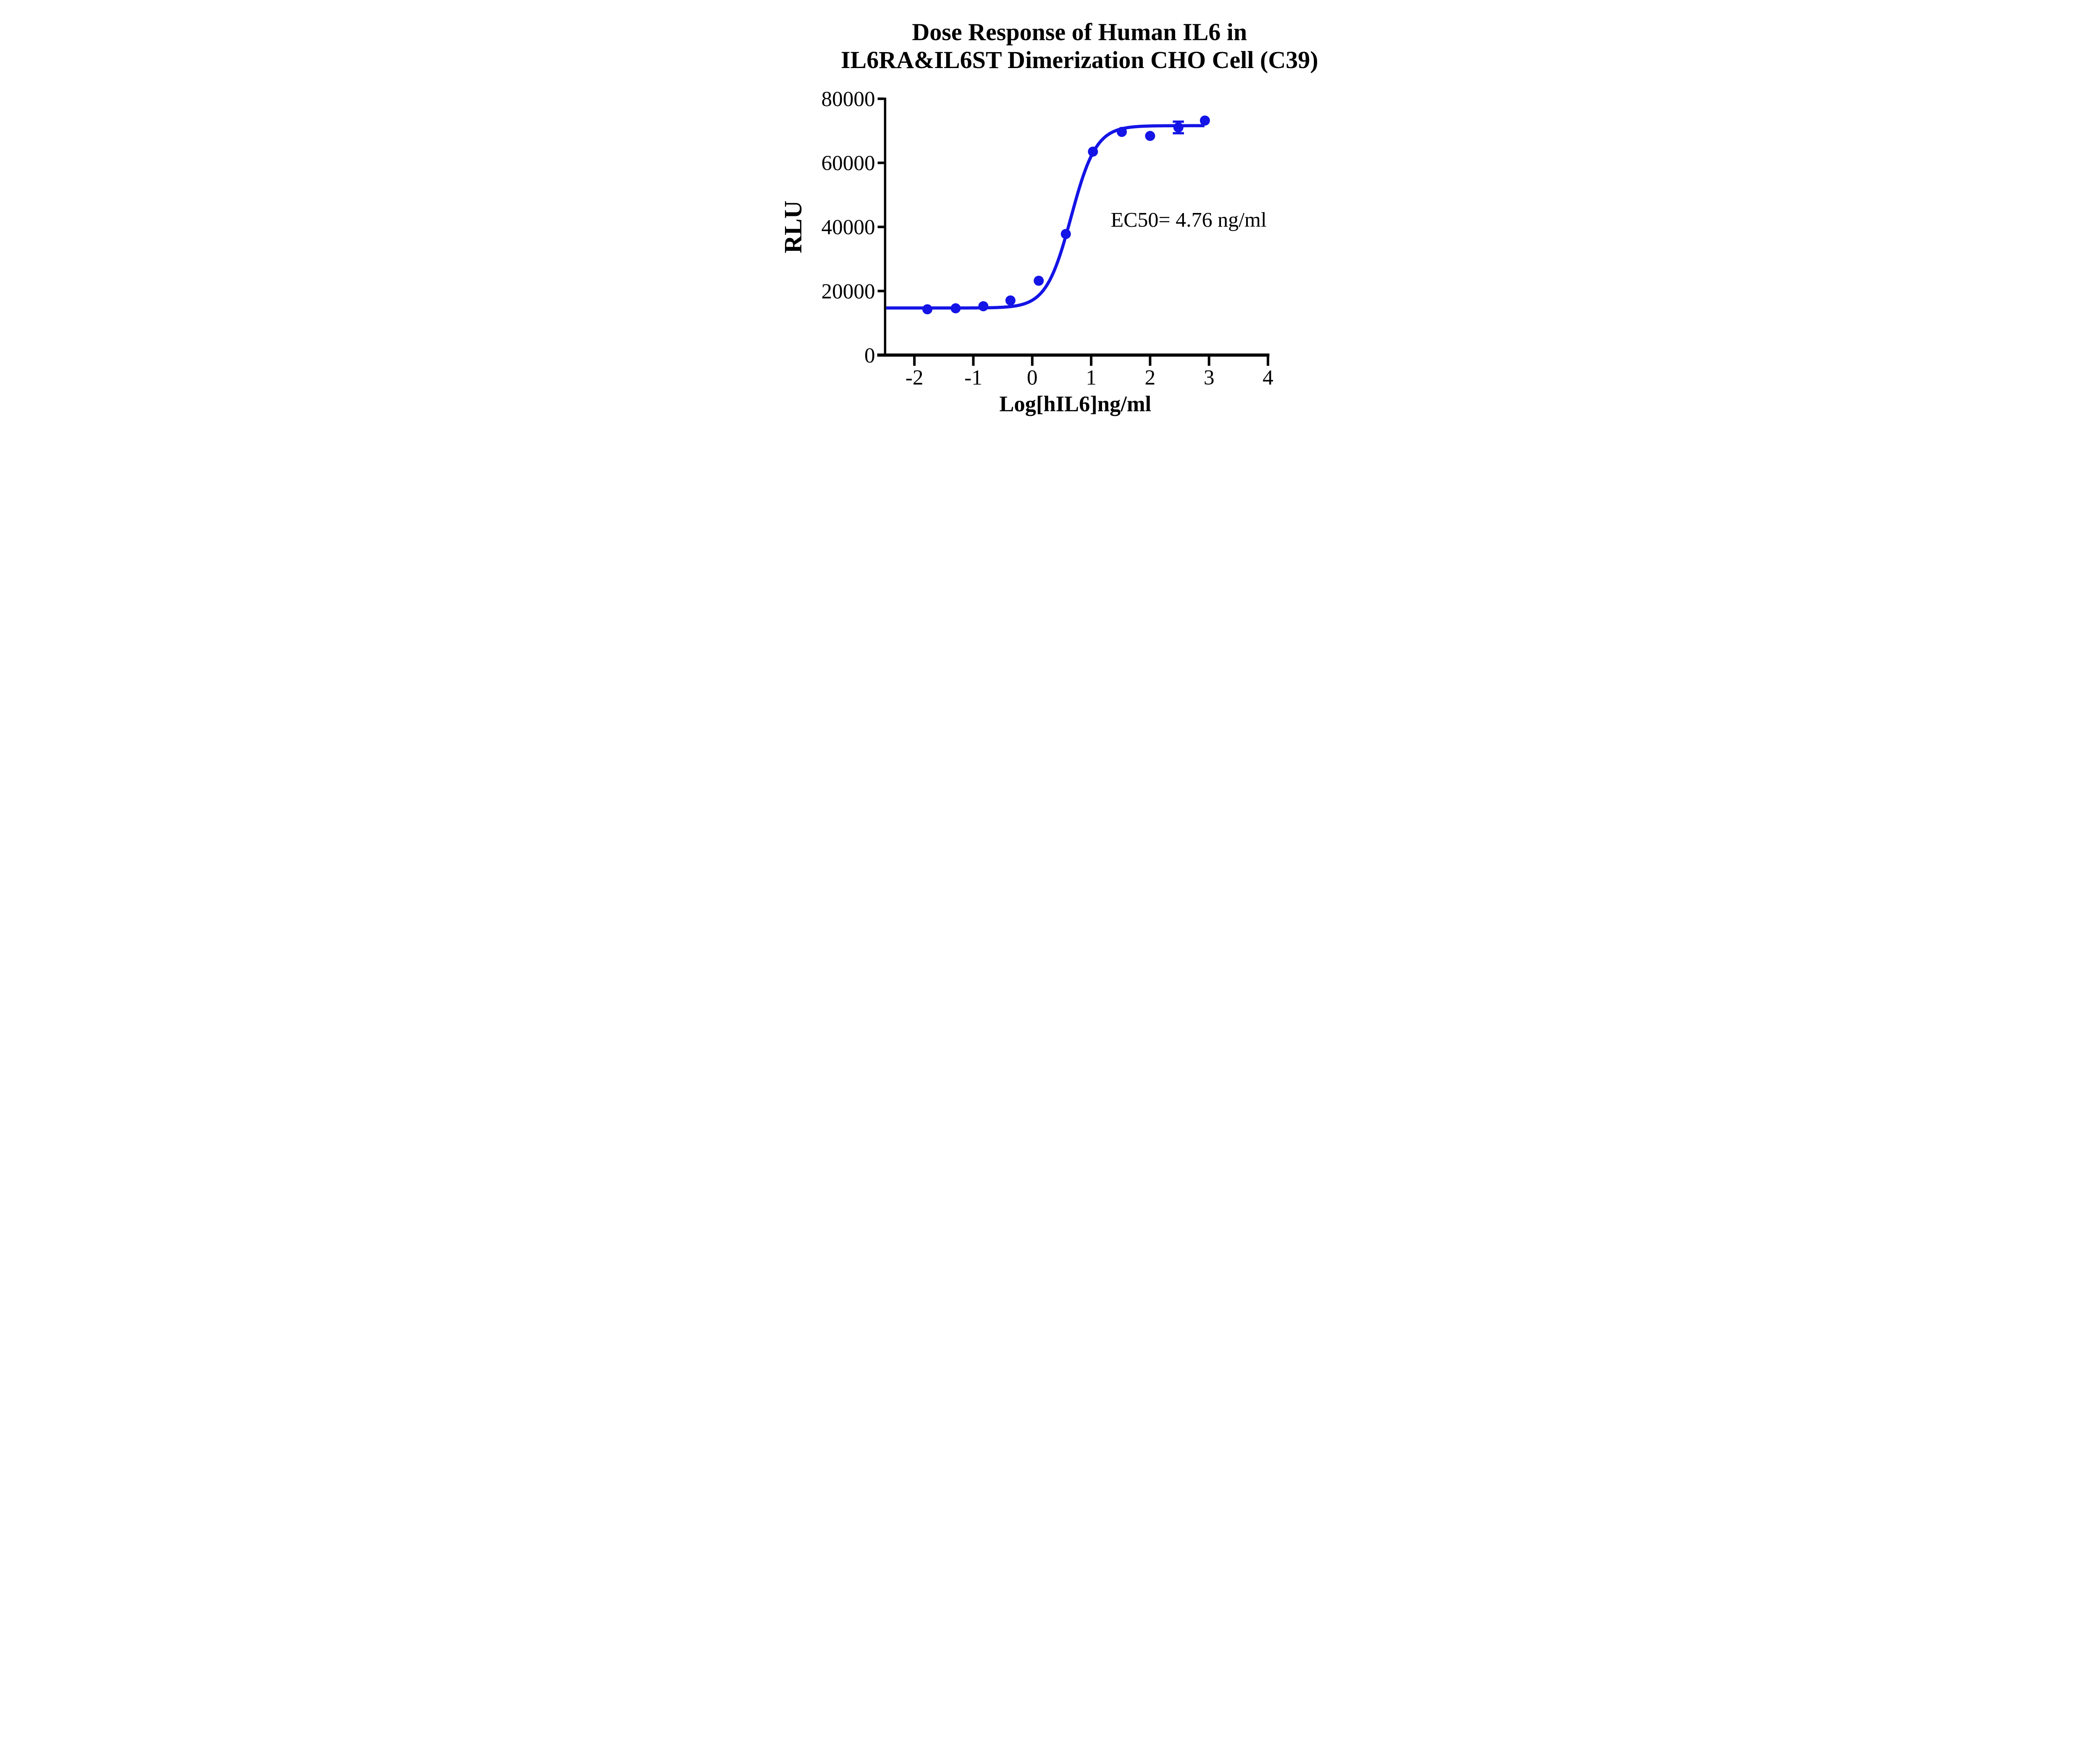 Image resolution: width=2100 pixels, height=1745 pixels. I want to click on y-tick-label: 40000, so click(848, 227).